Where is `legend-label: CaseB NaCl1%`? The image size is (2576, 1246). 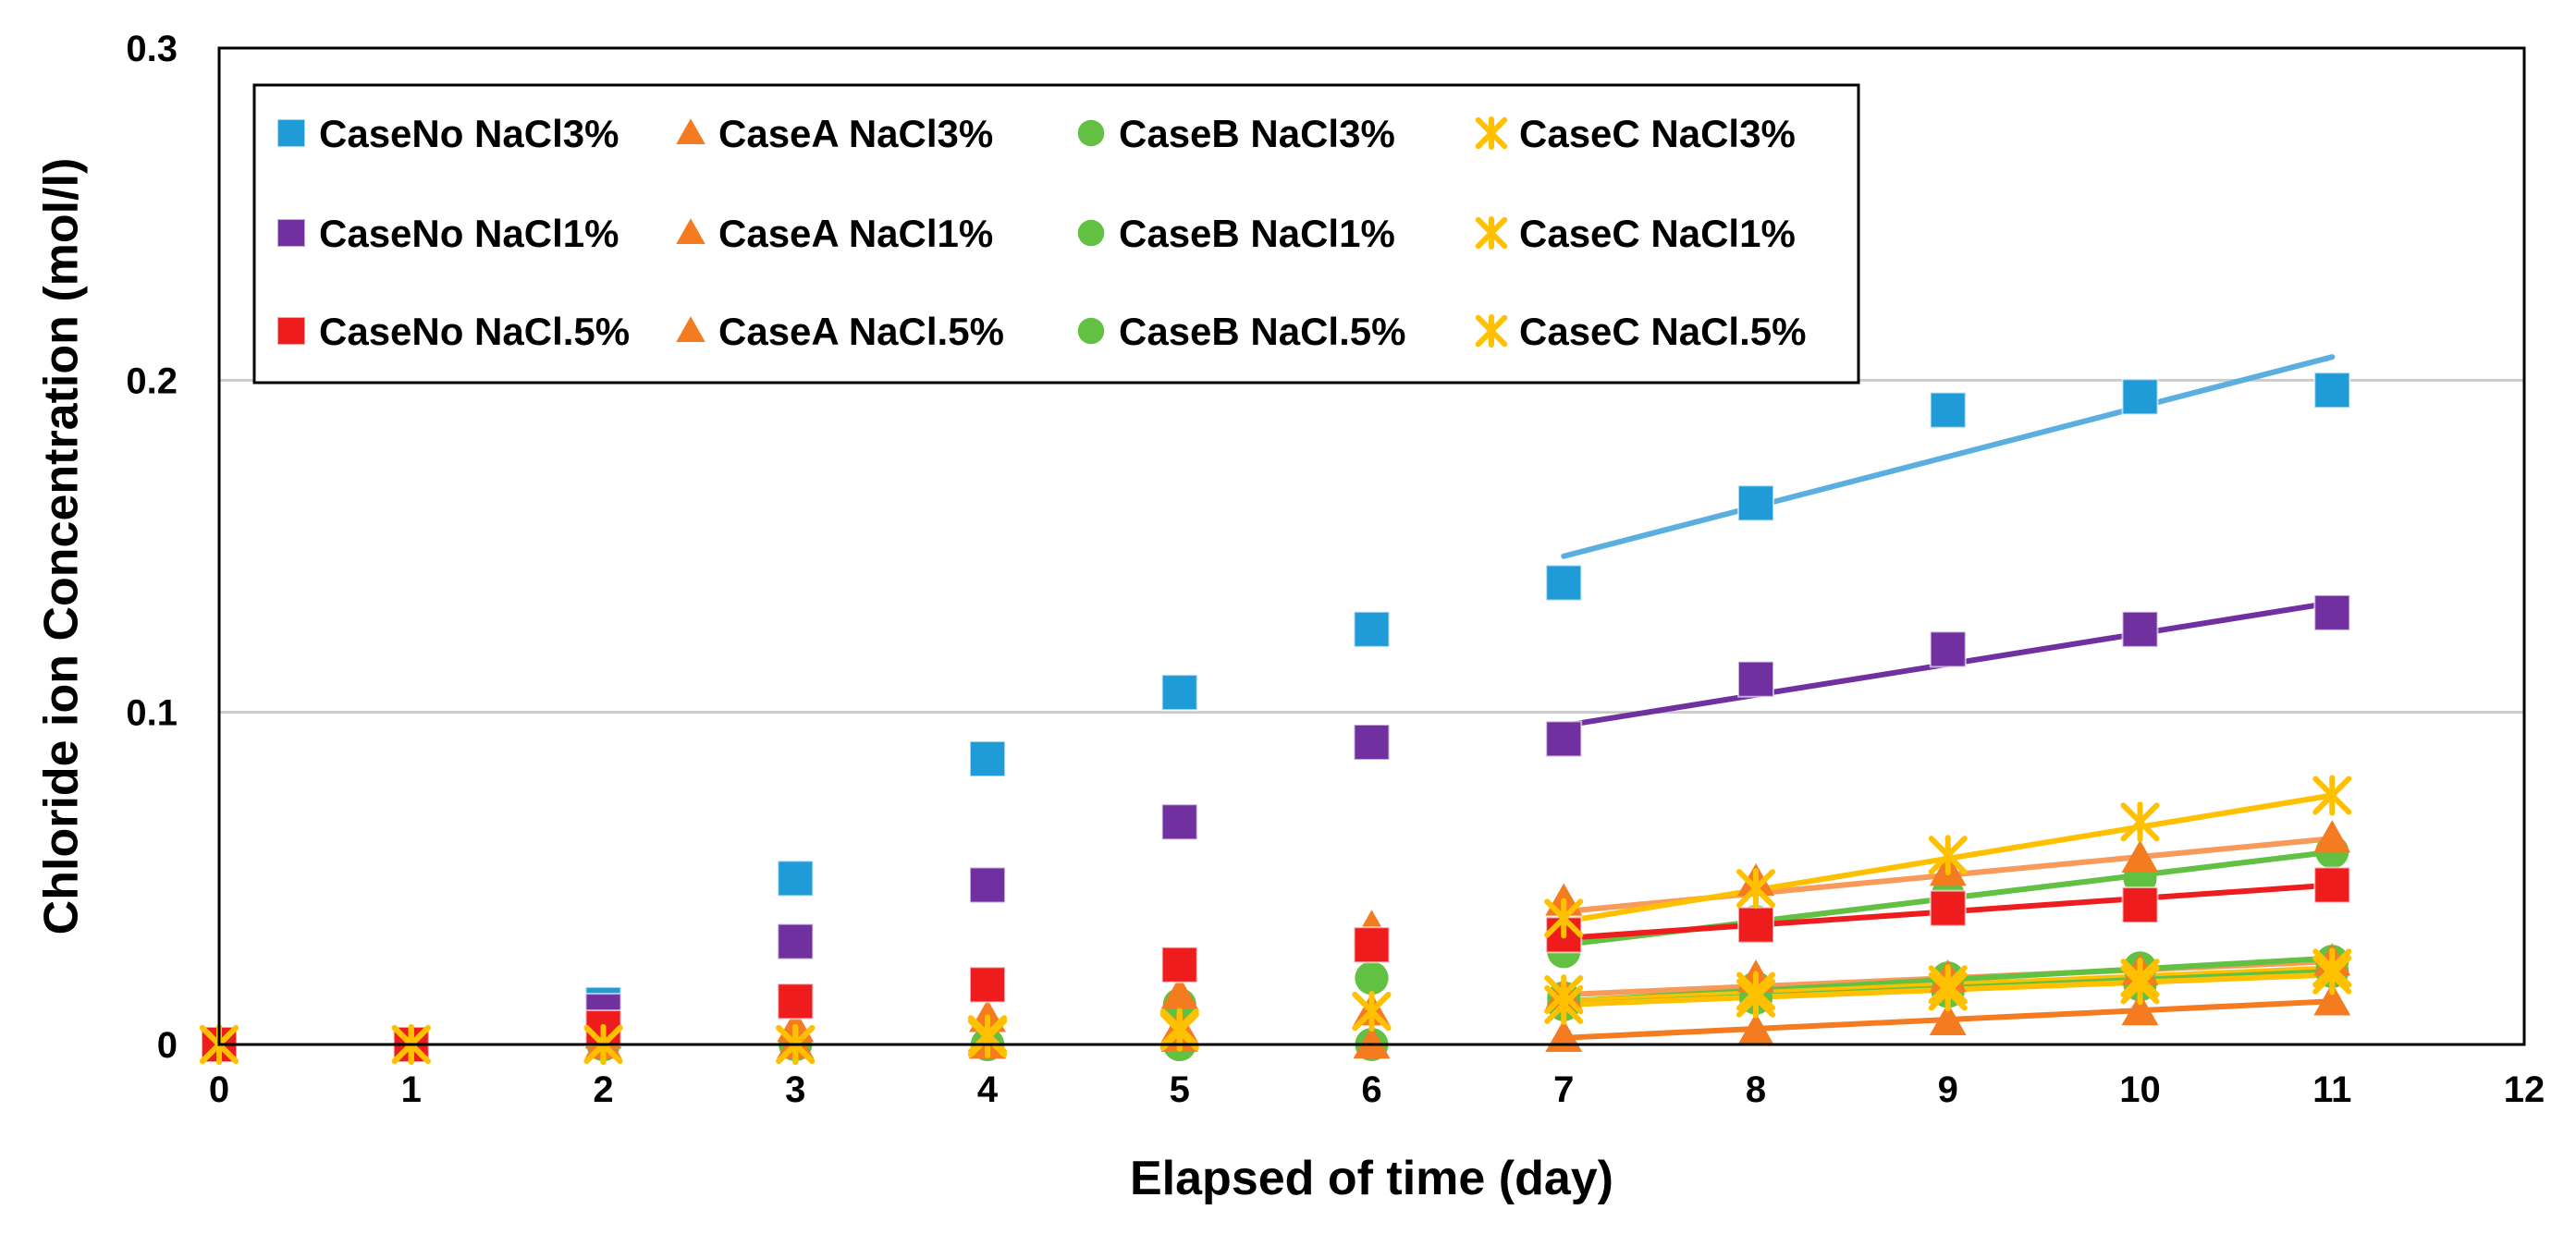 legend-label: CaseB NaCl1% is located at coordinates (1257, 233).